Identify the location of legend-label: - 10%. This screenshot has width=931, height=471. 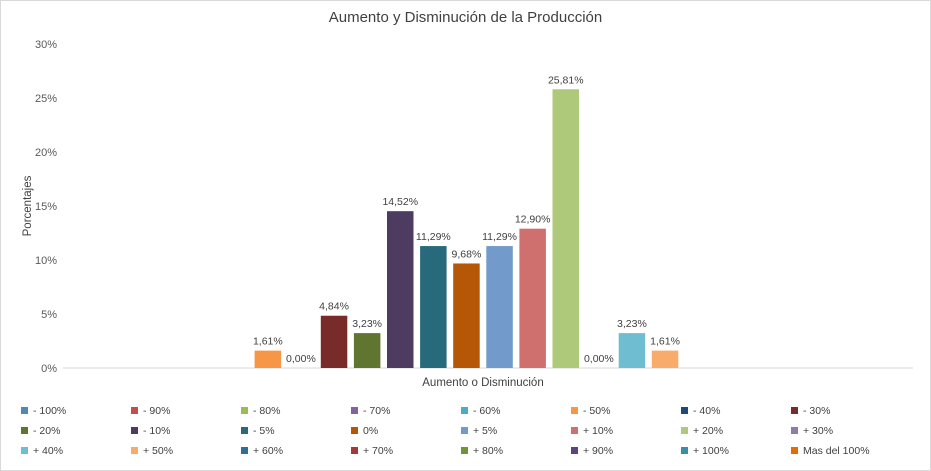
(157, 430).